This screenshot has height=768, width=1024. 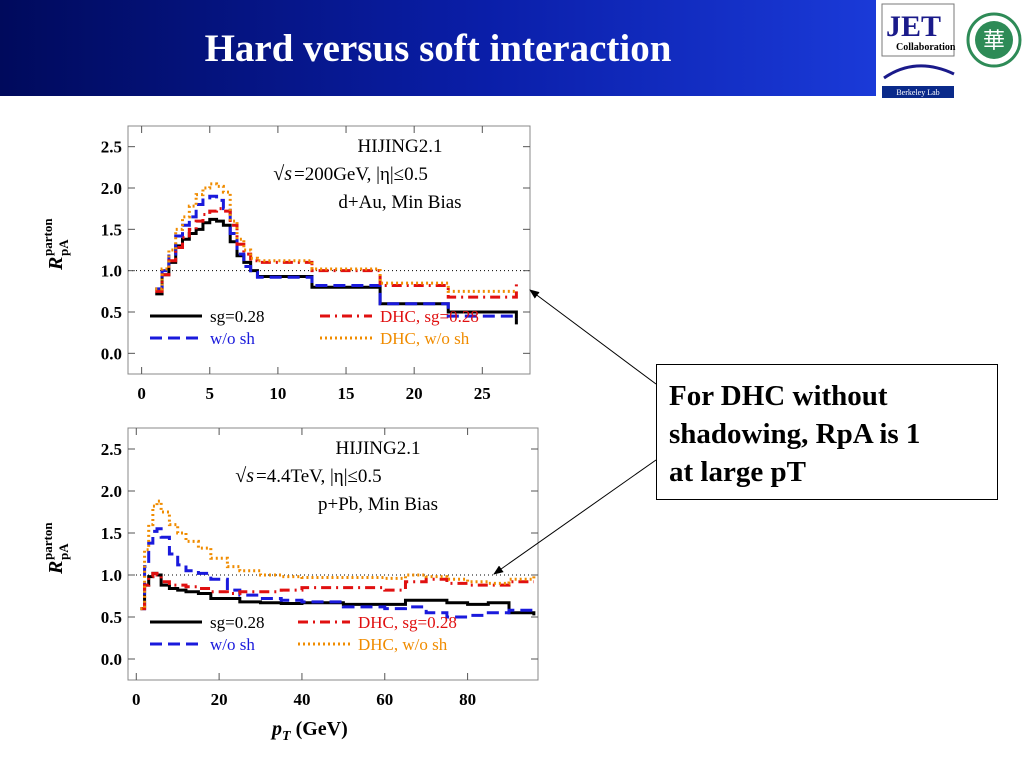 What do you see at coordinates (467, 699) in the screenshot?
I see `x-tick-label: 80` at bounding box center [467, 699].